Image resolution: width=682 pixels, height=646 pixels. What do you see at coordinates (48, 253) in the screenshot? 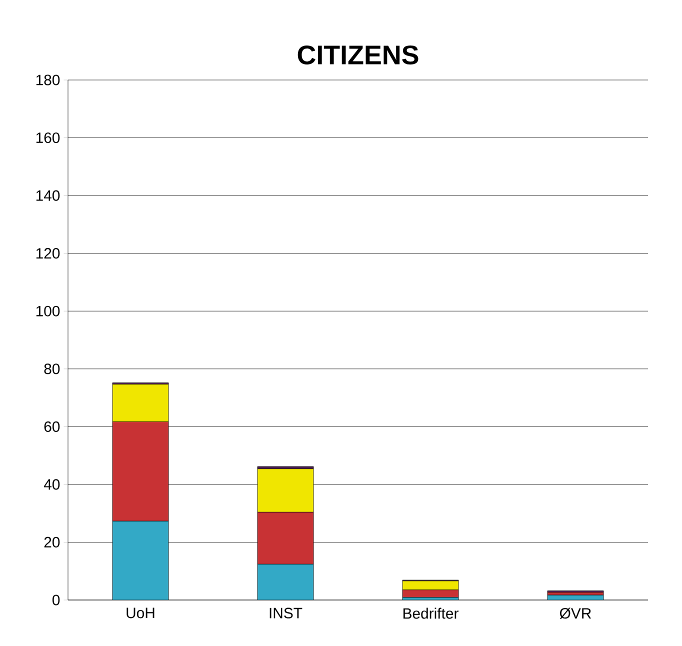
I see `y-tick-label: 120` at bounding box center [48, 253].